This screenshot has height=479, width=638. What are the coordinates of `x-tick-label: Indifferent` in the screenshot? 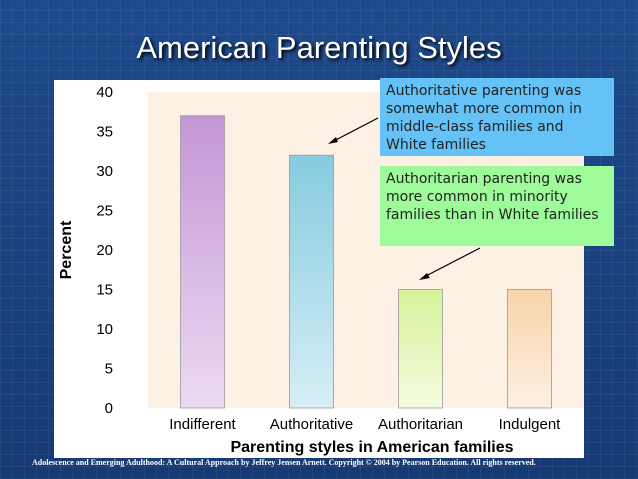 It's located at (202, 424).